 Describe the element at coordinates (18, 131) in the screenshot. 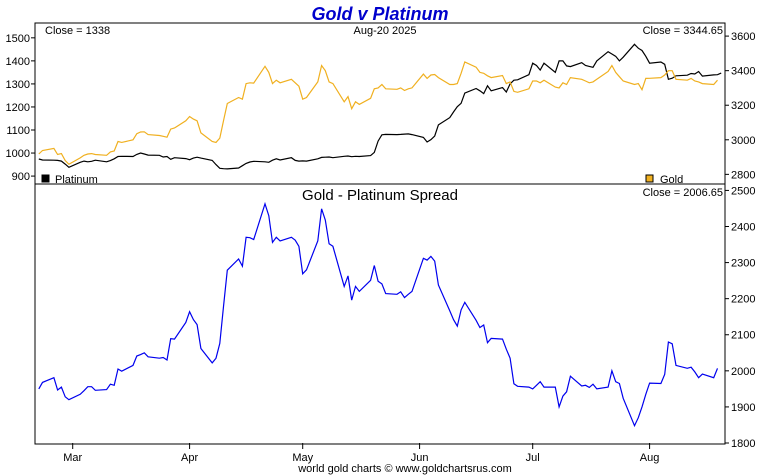

I see `platinum-axis-tick-label: 1100` at that location.